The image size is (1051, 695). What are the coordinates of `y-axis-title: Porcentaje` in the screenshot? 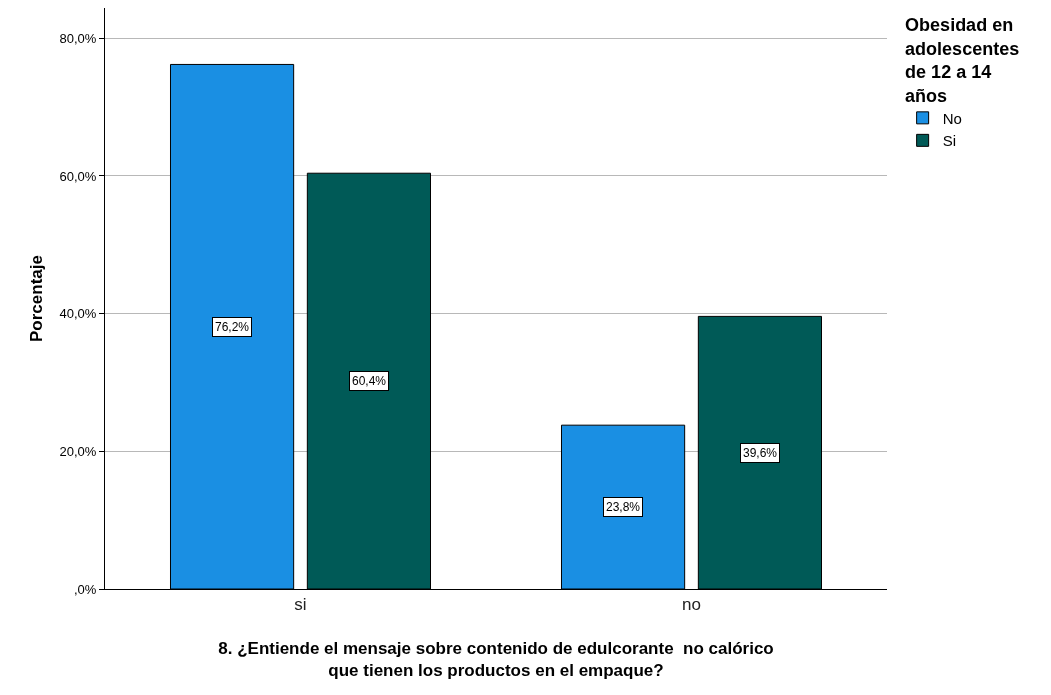 It's located at (37, 298).